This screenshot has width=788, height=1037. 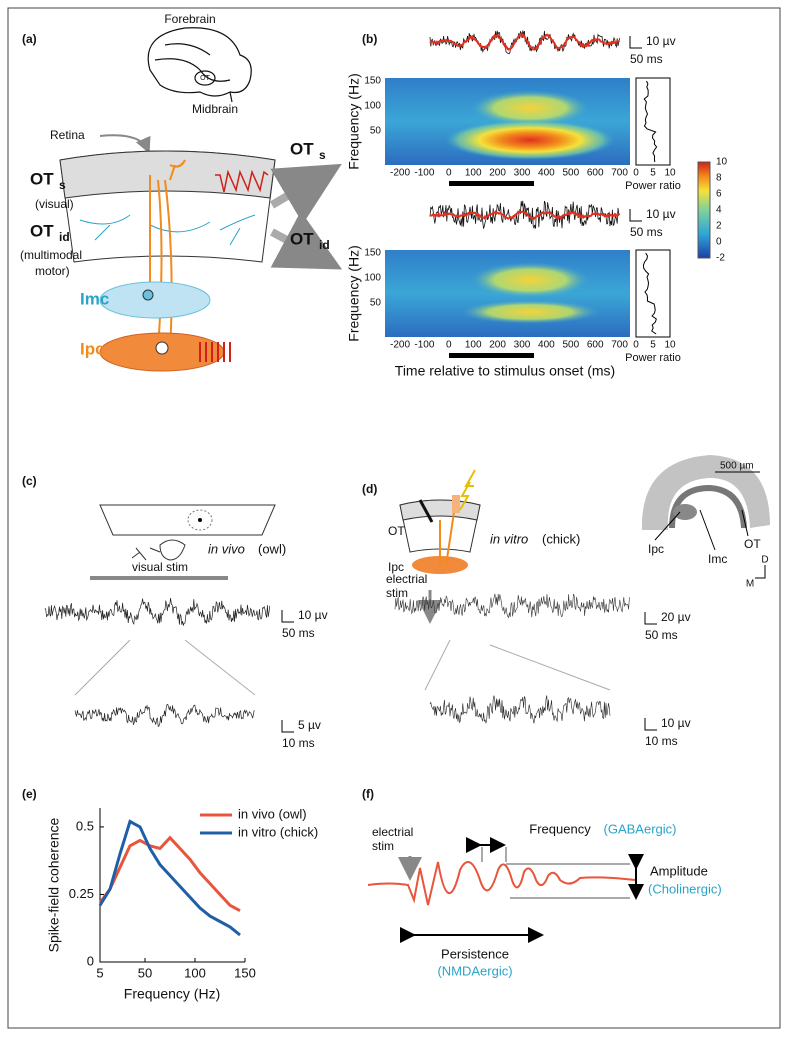 What do you see at coordinates (670, 173) in the screenshot?
I see `power-tick: 10` at bounding box center [670, 173].